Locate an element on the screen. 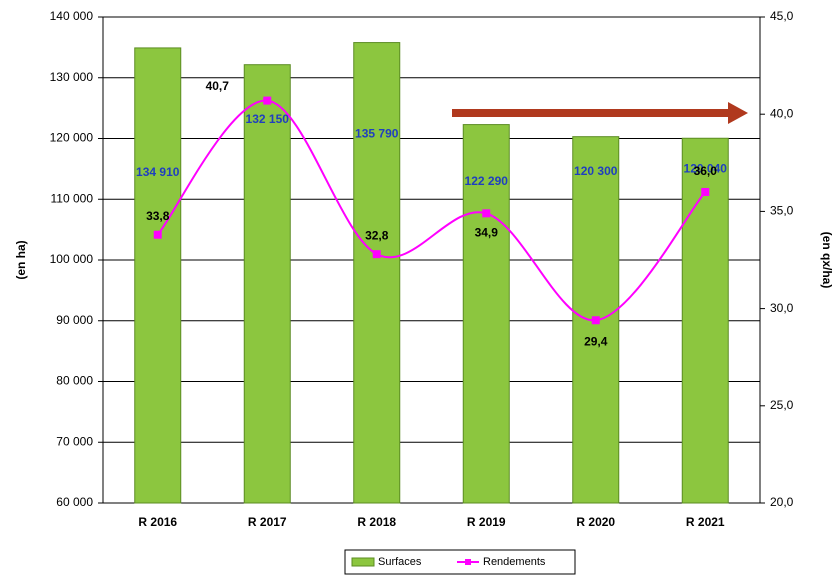 This screenshot has width=839, height=579. bar-value-label: 120 300 is located at coordinates (596, 171).